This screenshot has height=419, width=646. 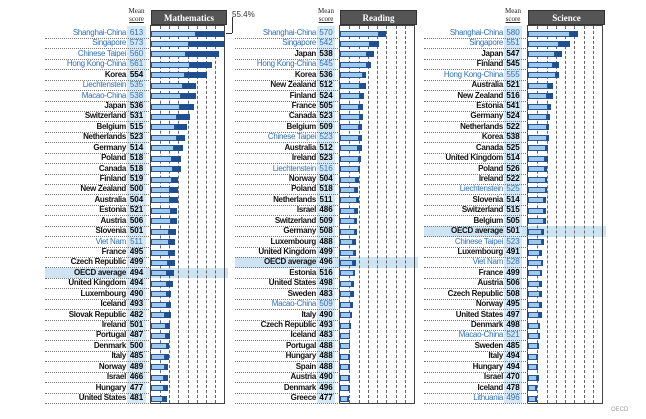 What do you see at coordinates (109, 345) in the screenshot?
I see `category-label: Denmark` at bounding box center [109, 345].